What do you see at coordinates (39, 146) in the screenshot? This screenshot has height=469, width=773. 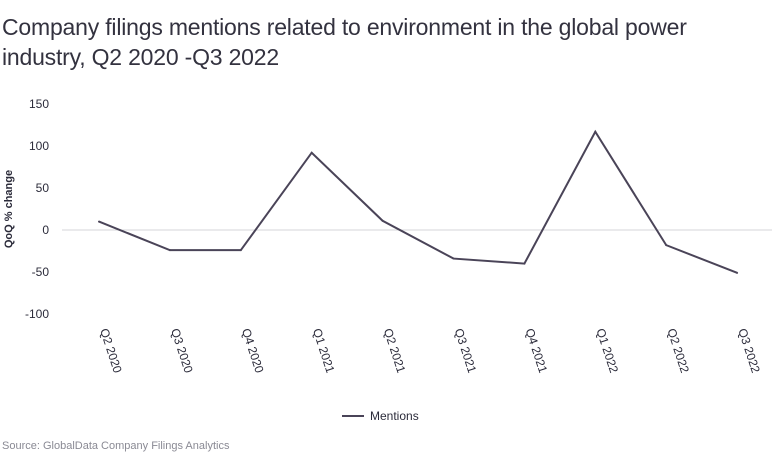 I see `y-tick-label: 100` at bounding box center [39, 146].